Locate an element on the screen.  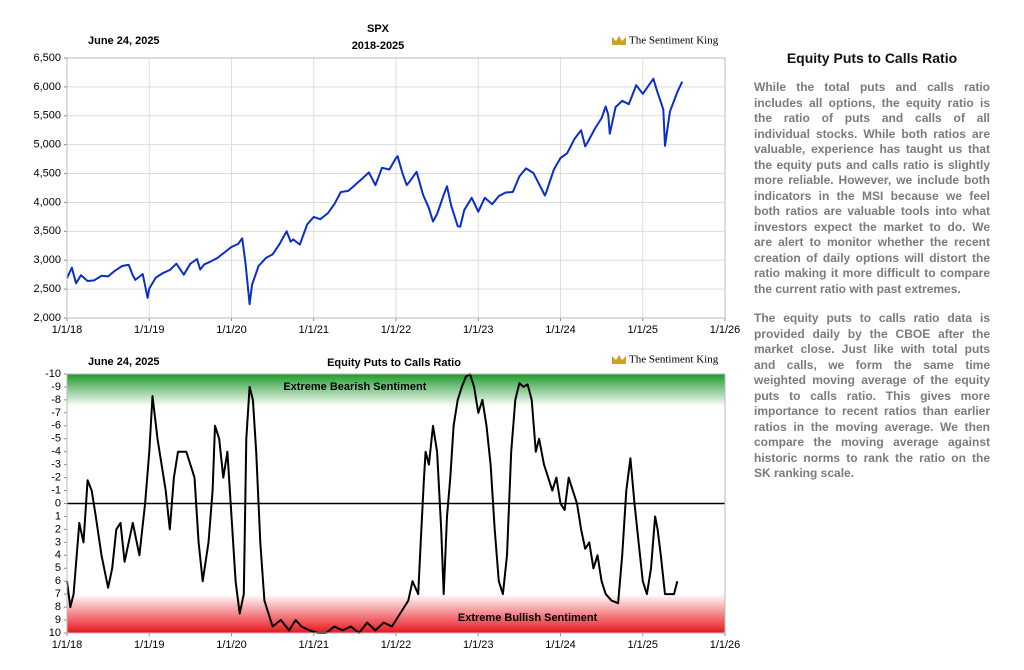
sidebar-title: Equity Puts to Calls Ratio is located at coordinates (872, 58).